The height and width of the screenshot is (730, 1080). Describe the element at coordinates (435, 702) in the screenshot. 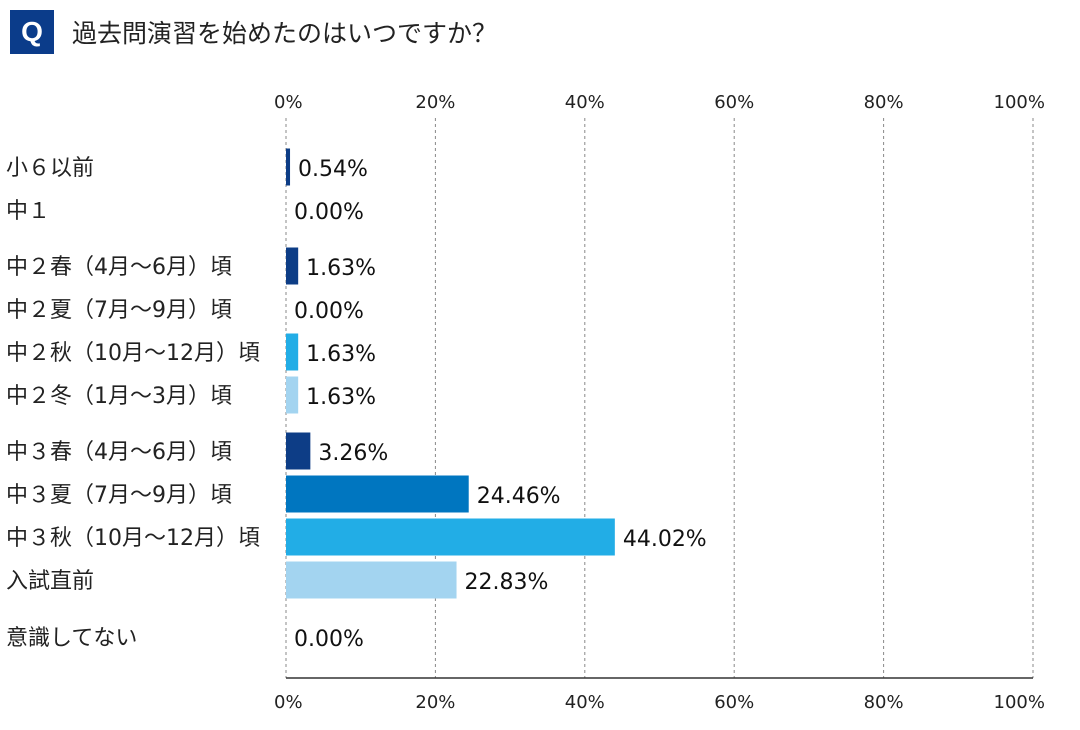

I see `x-tick-label-bottom: 20%` at that location.